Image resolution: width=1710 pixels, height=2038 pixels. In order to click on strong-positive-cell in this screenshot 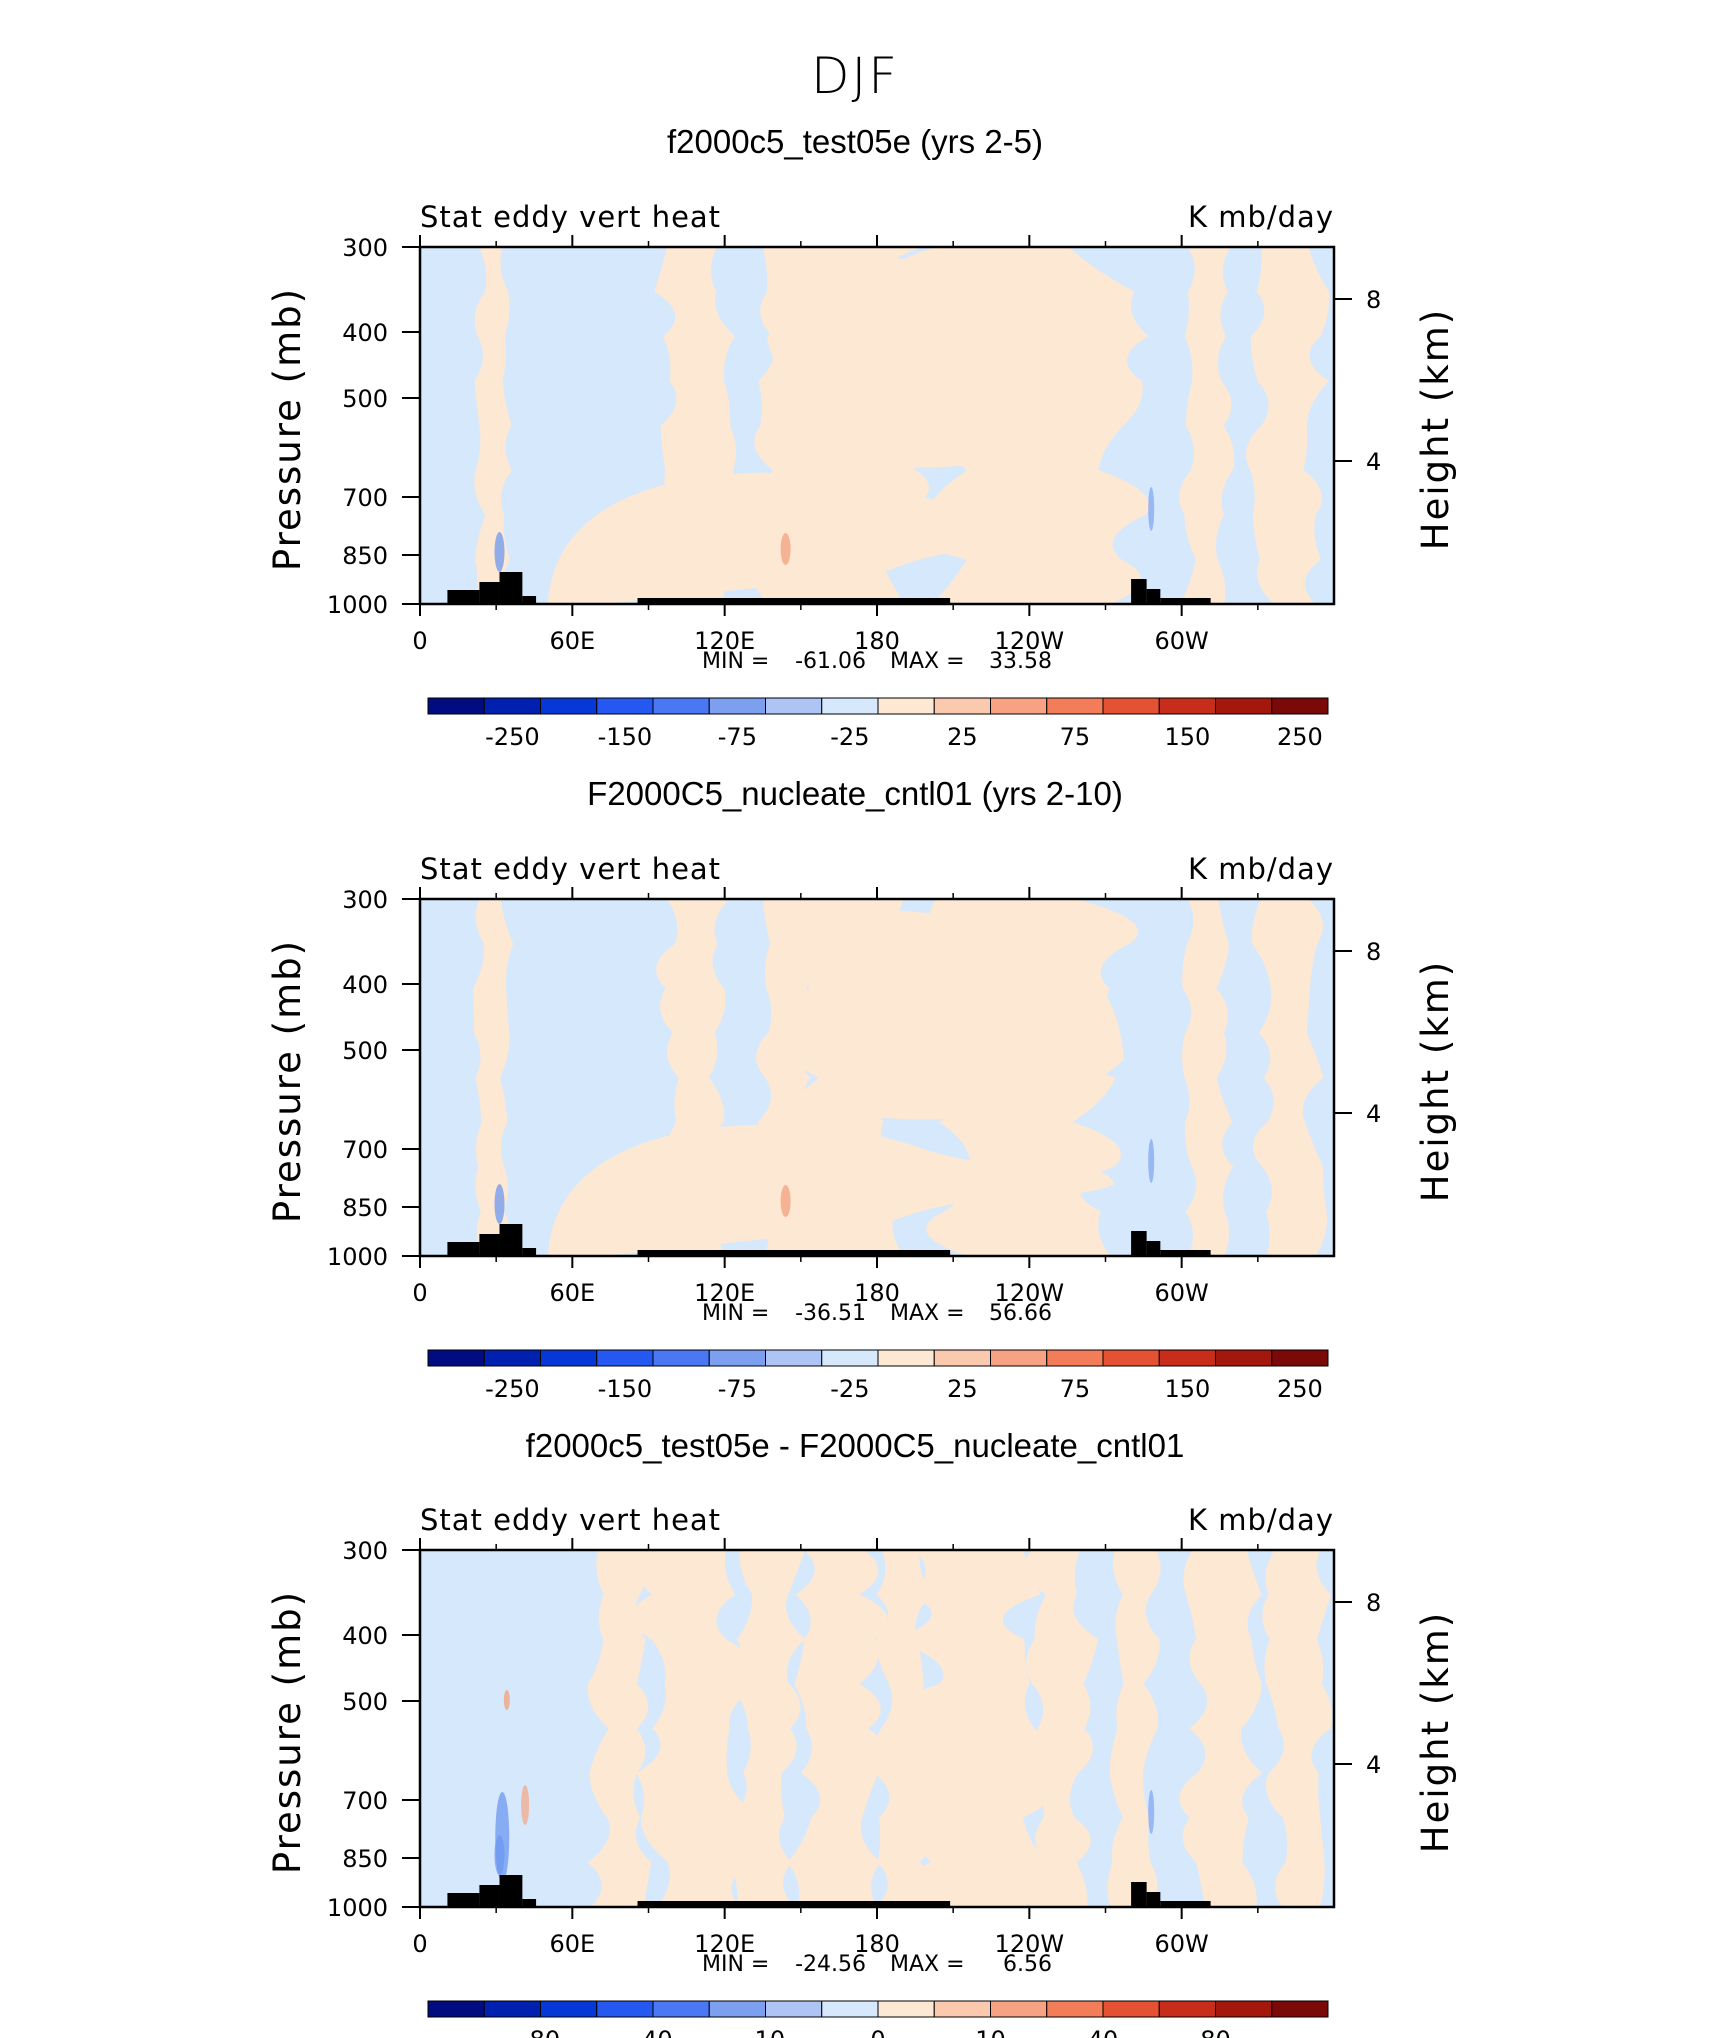, I will do `click(525, 1805)`.